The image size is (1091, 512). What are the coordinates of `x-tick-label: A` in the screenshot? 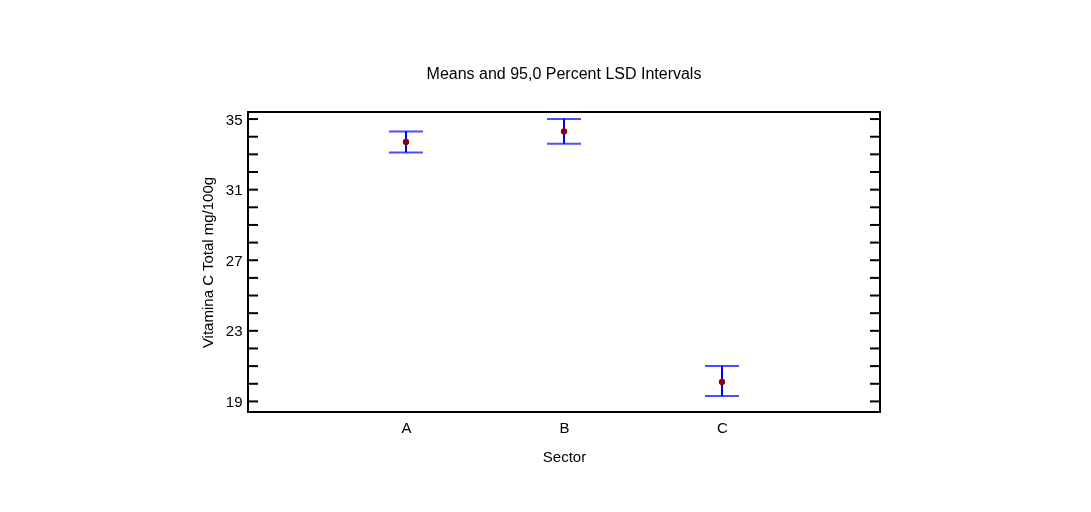 It's located at (406, 427).